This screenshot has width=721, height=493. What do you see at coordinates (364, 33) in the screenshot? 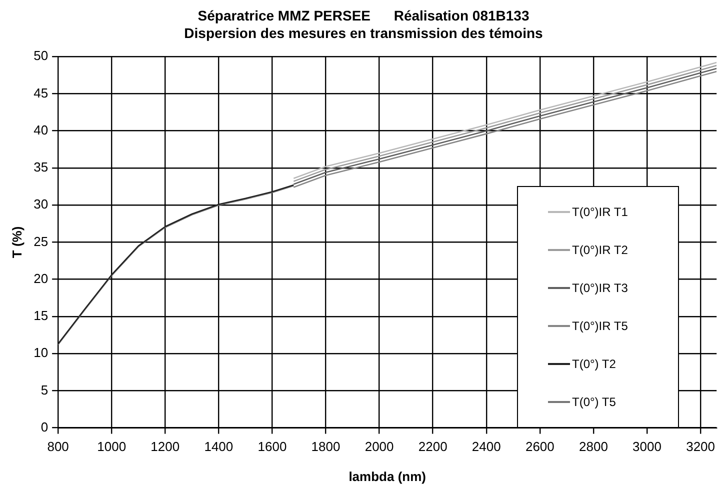
I see `chart-subtitle: Dispersion des mesures en transmission des témoins` at bounding box center [364, 33].